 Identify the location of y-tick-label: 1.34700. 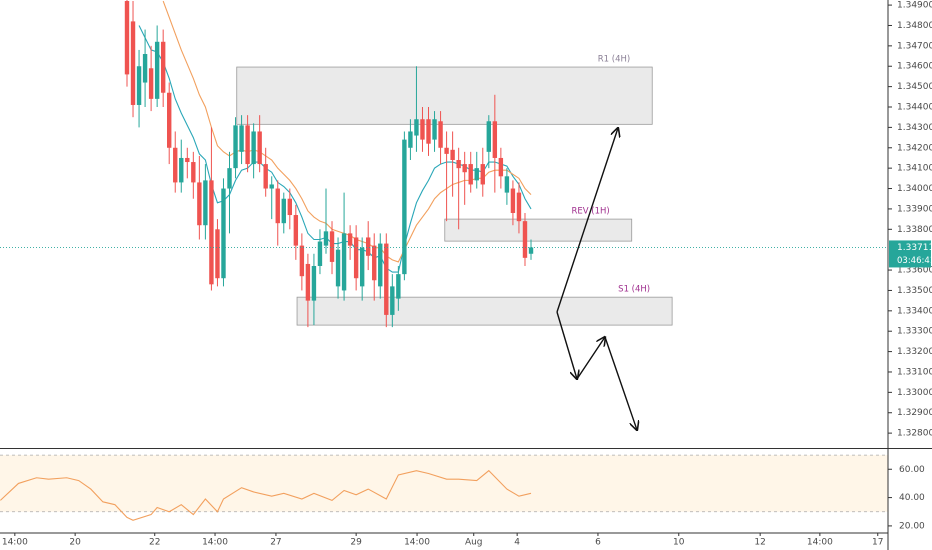
(914, 46).